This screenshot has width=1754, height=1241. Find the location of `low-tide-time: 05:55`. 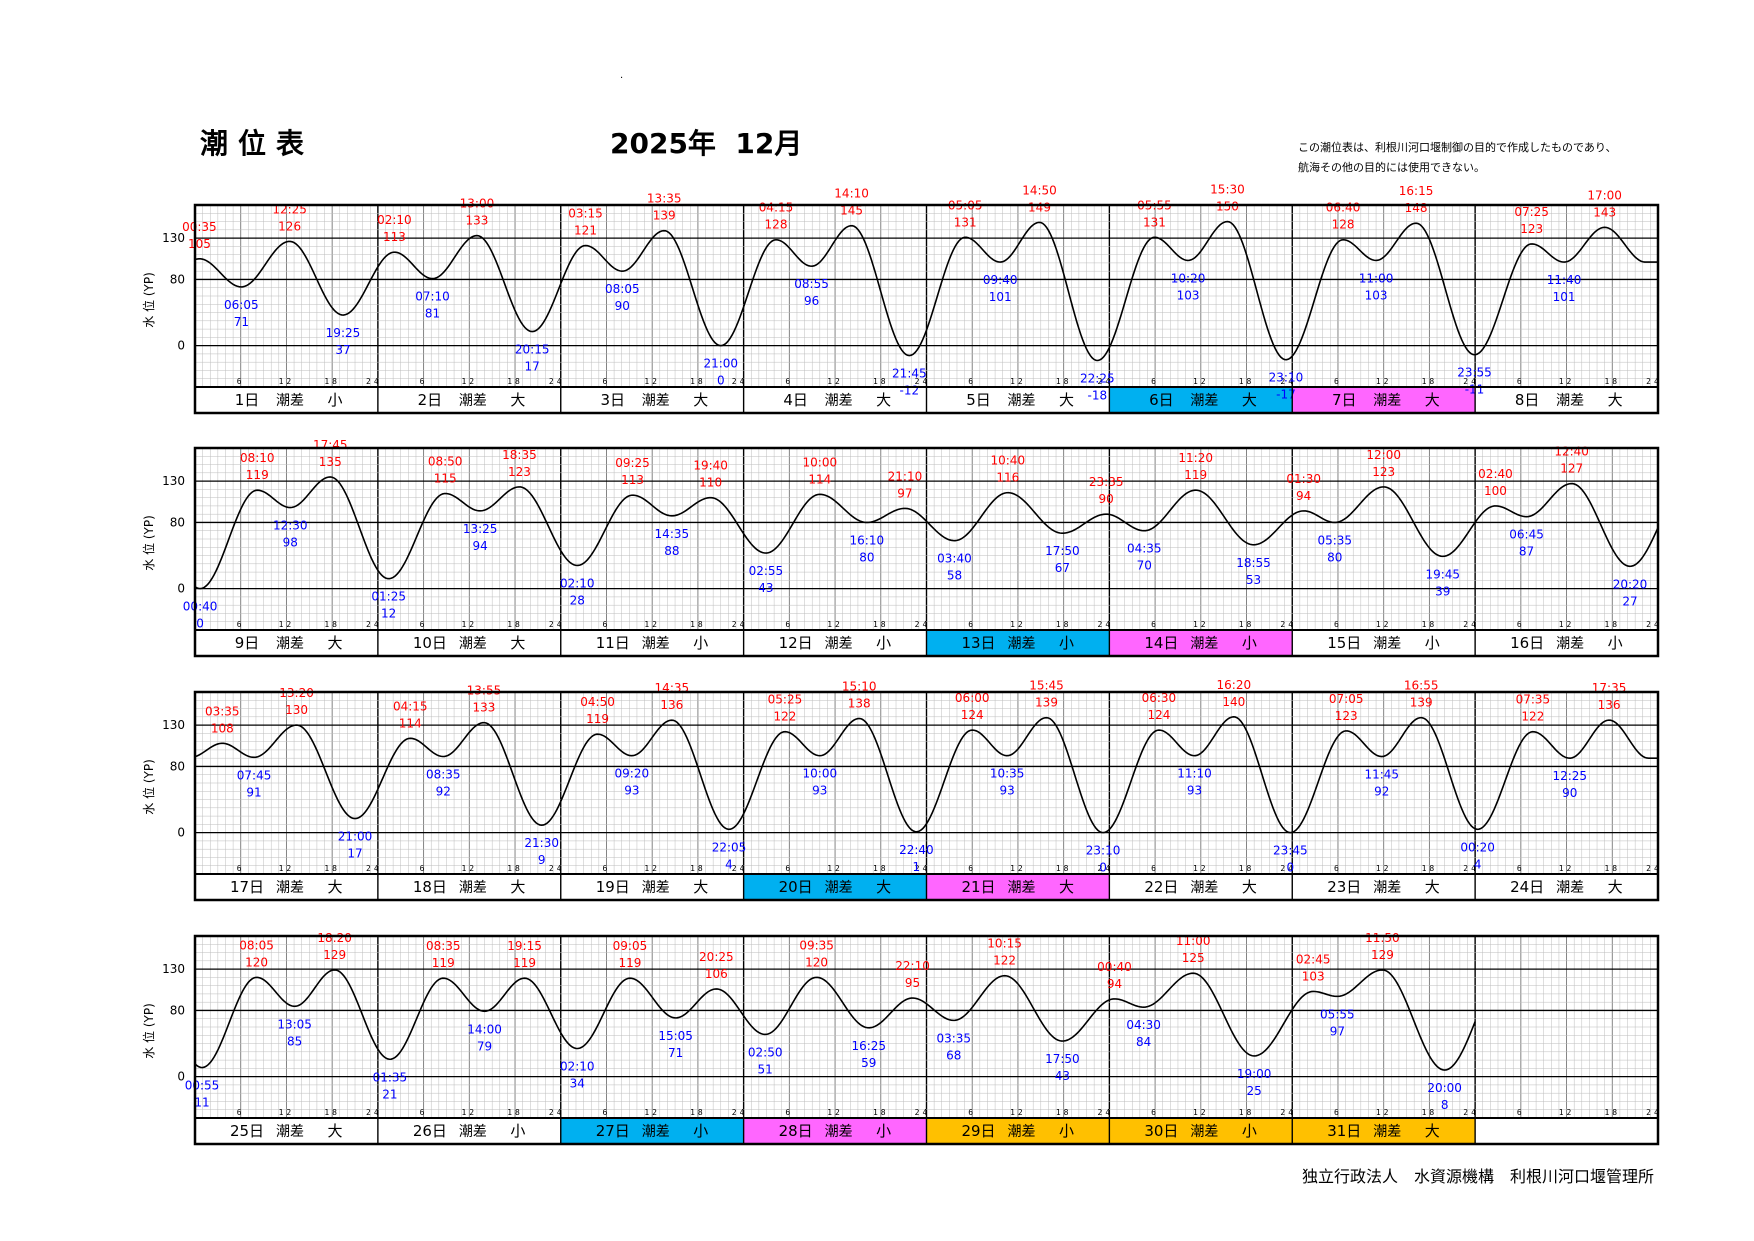

low-tide-time: 05:55 is located at coordinates (1337, 1014).